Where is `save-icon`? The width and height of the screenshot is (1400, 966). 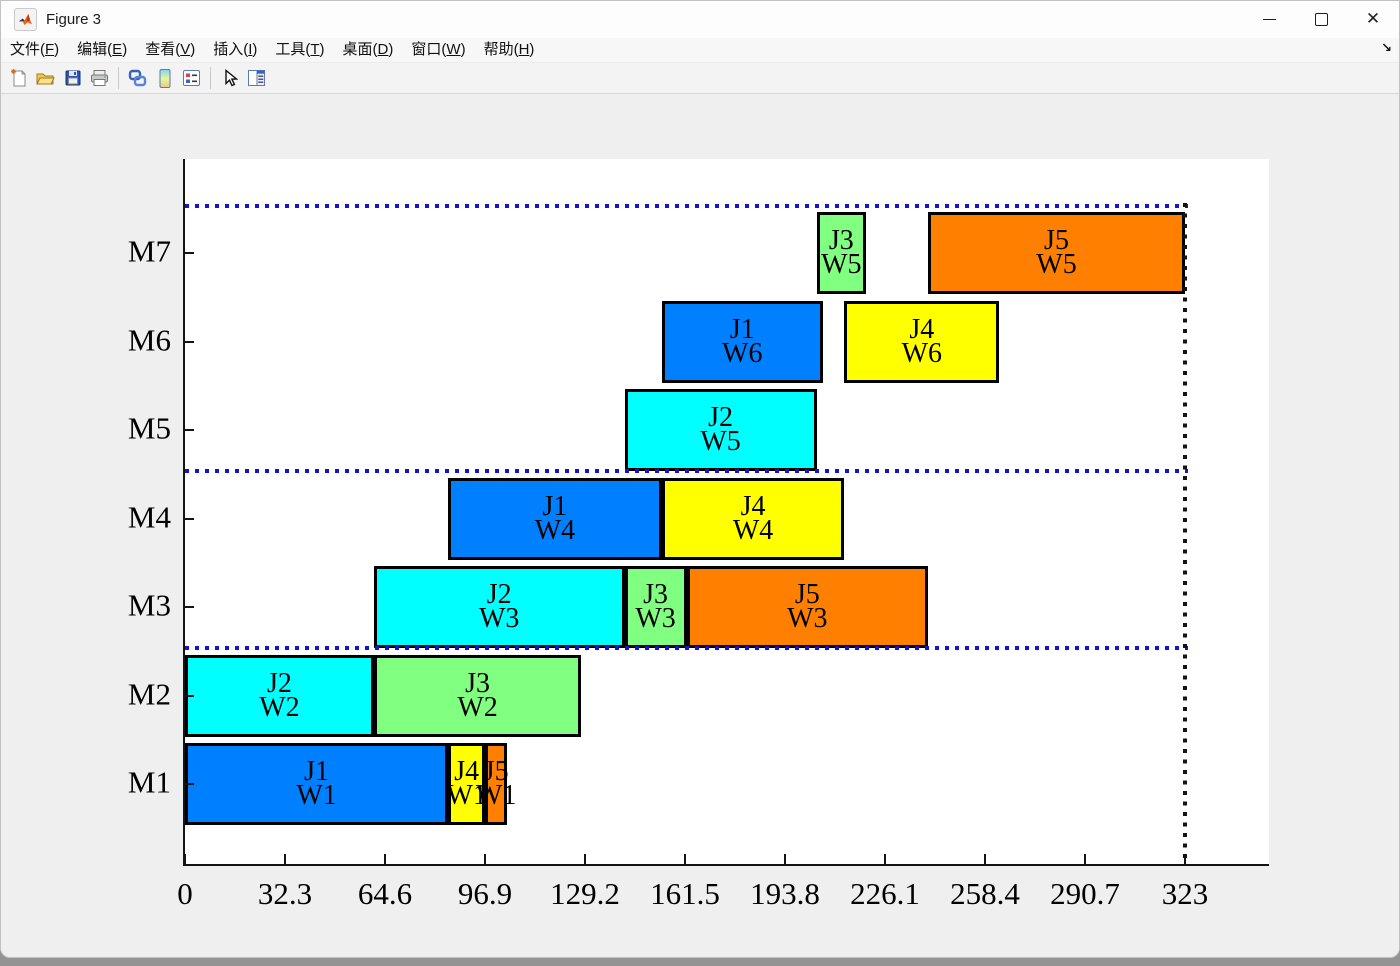 save-icon is located at coordinates (72, 78).